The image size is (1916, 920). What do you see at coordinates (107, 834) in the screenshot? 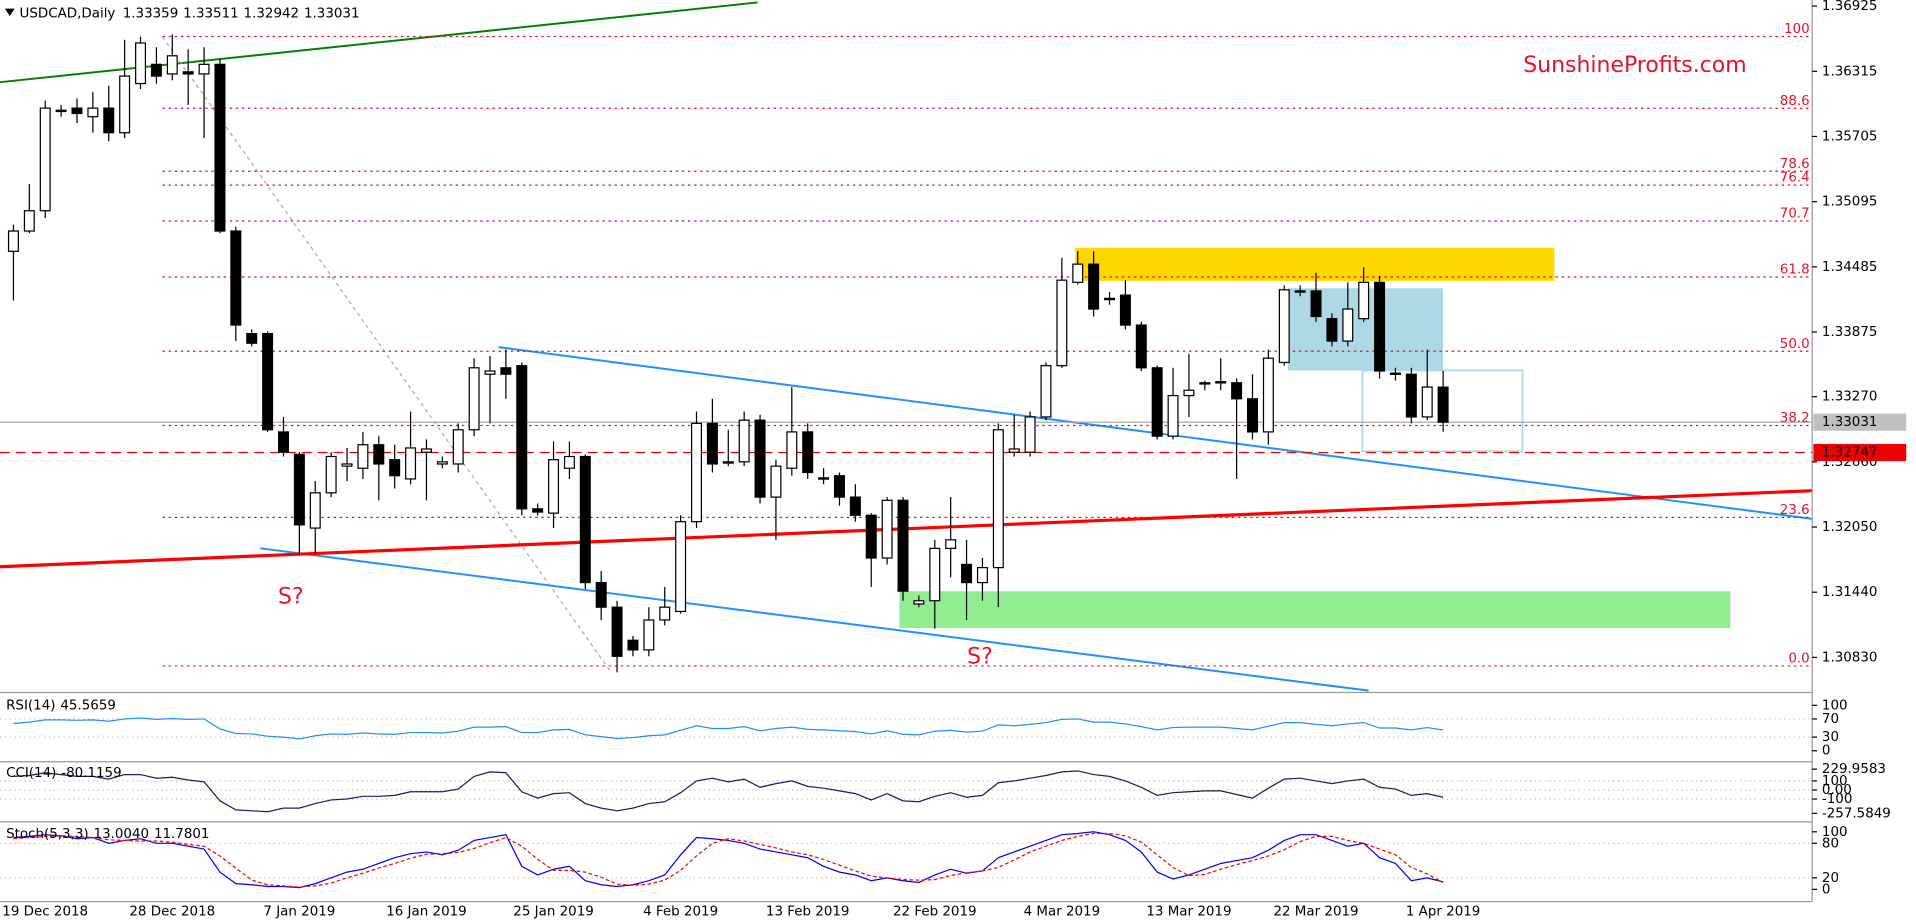
I see `indicator-header: Stoch(5,3,3) 13.0040 11.7801` at bounding box center [107, 834].